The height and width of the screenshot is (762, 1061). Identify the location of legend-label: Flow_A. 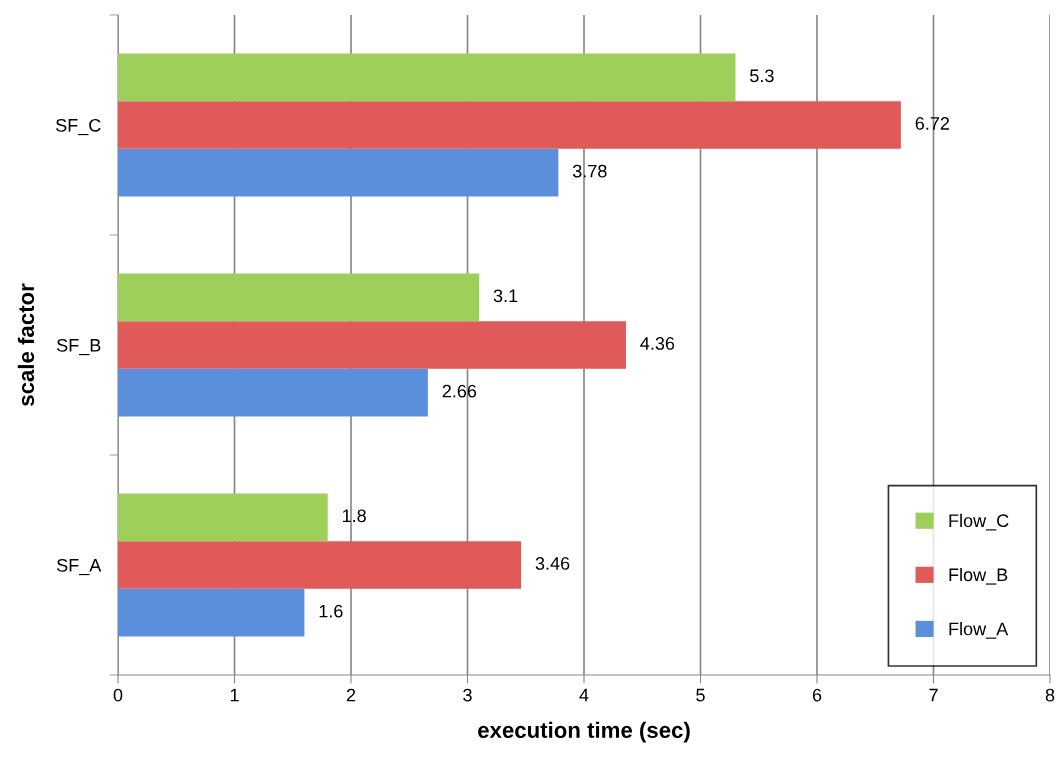
(979, 630).